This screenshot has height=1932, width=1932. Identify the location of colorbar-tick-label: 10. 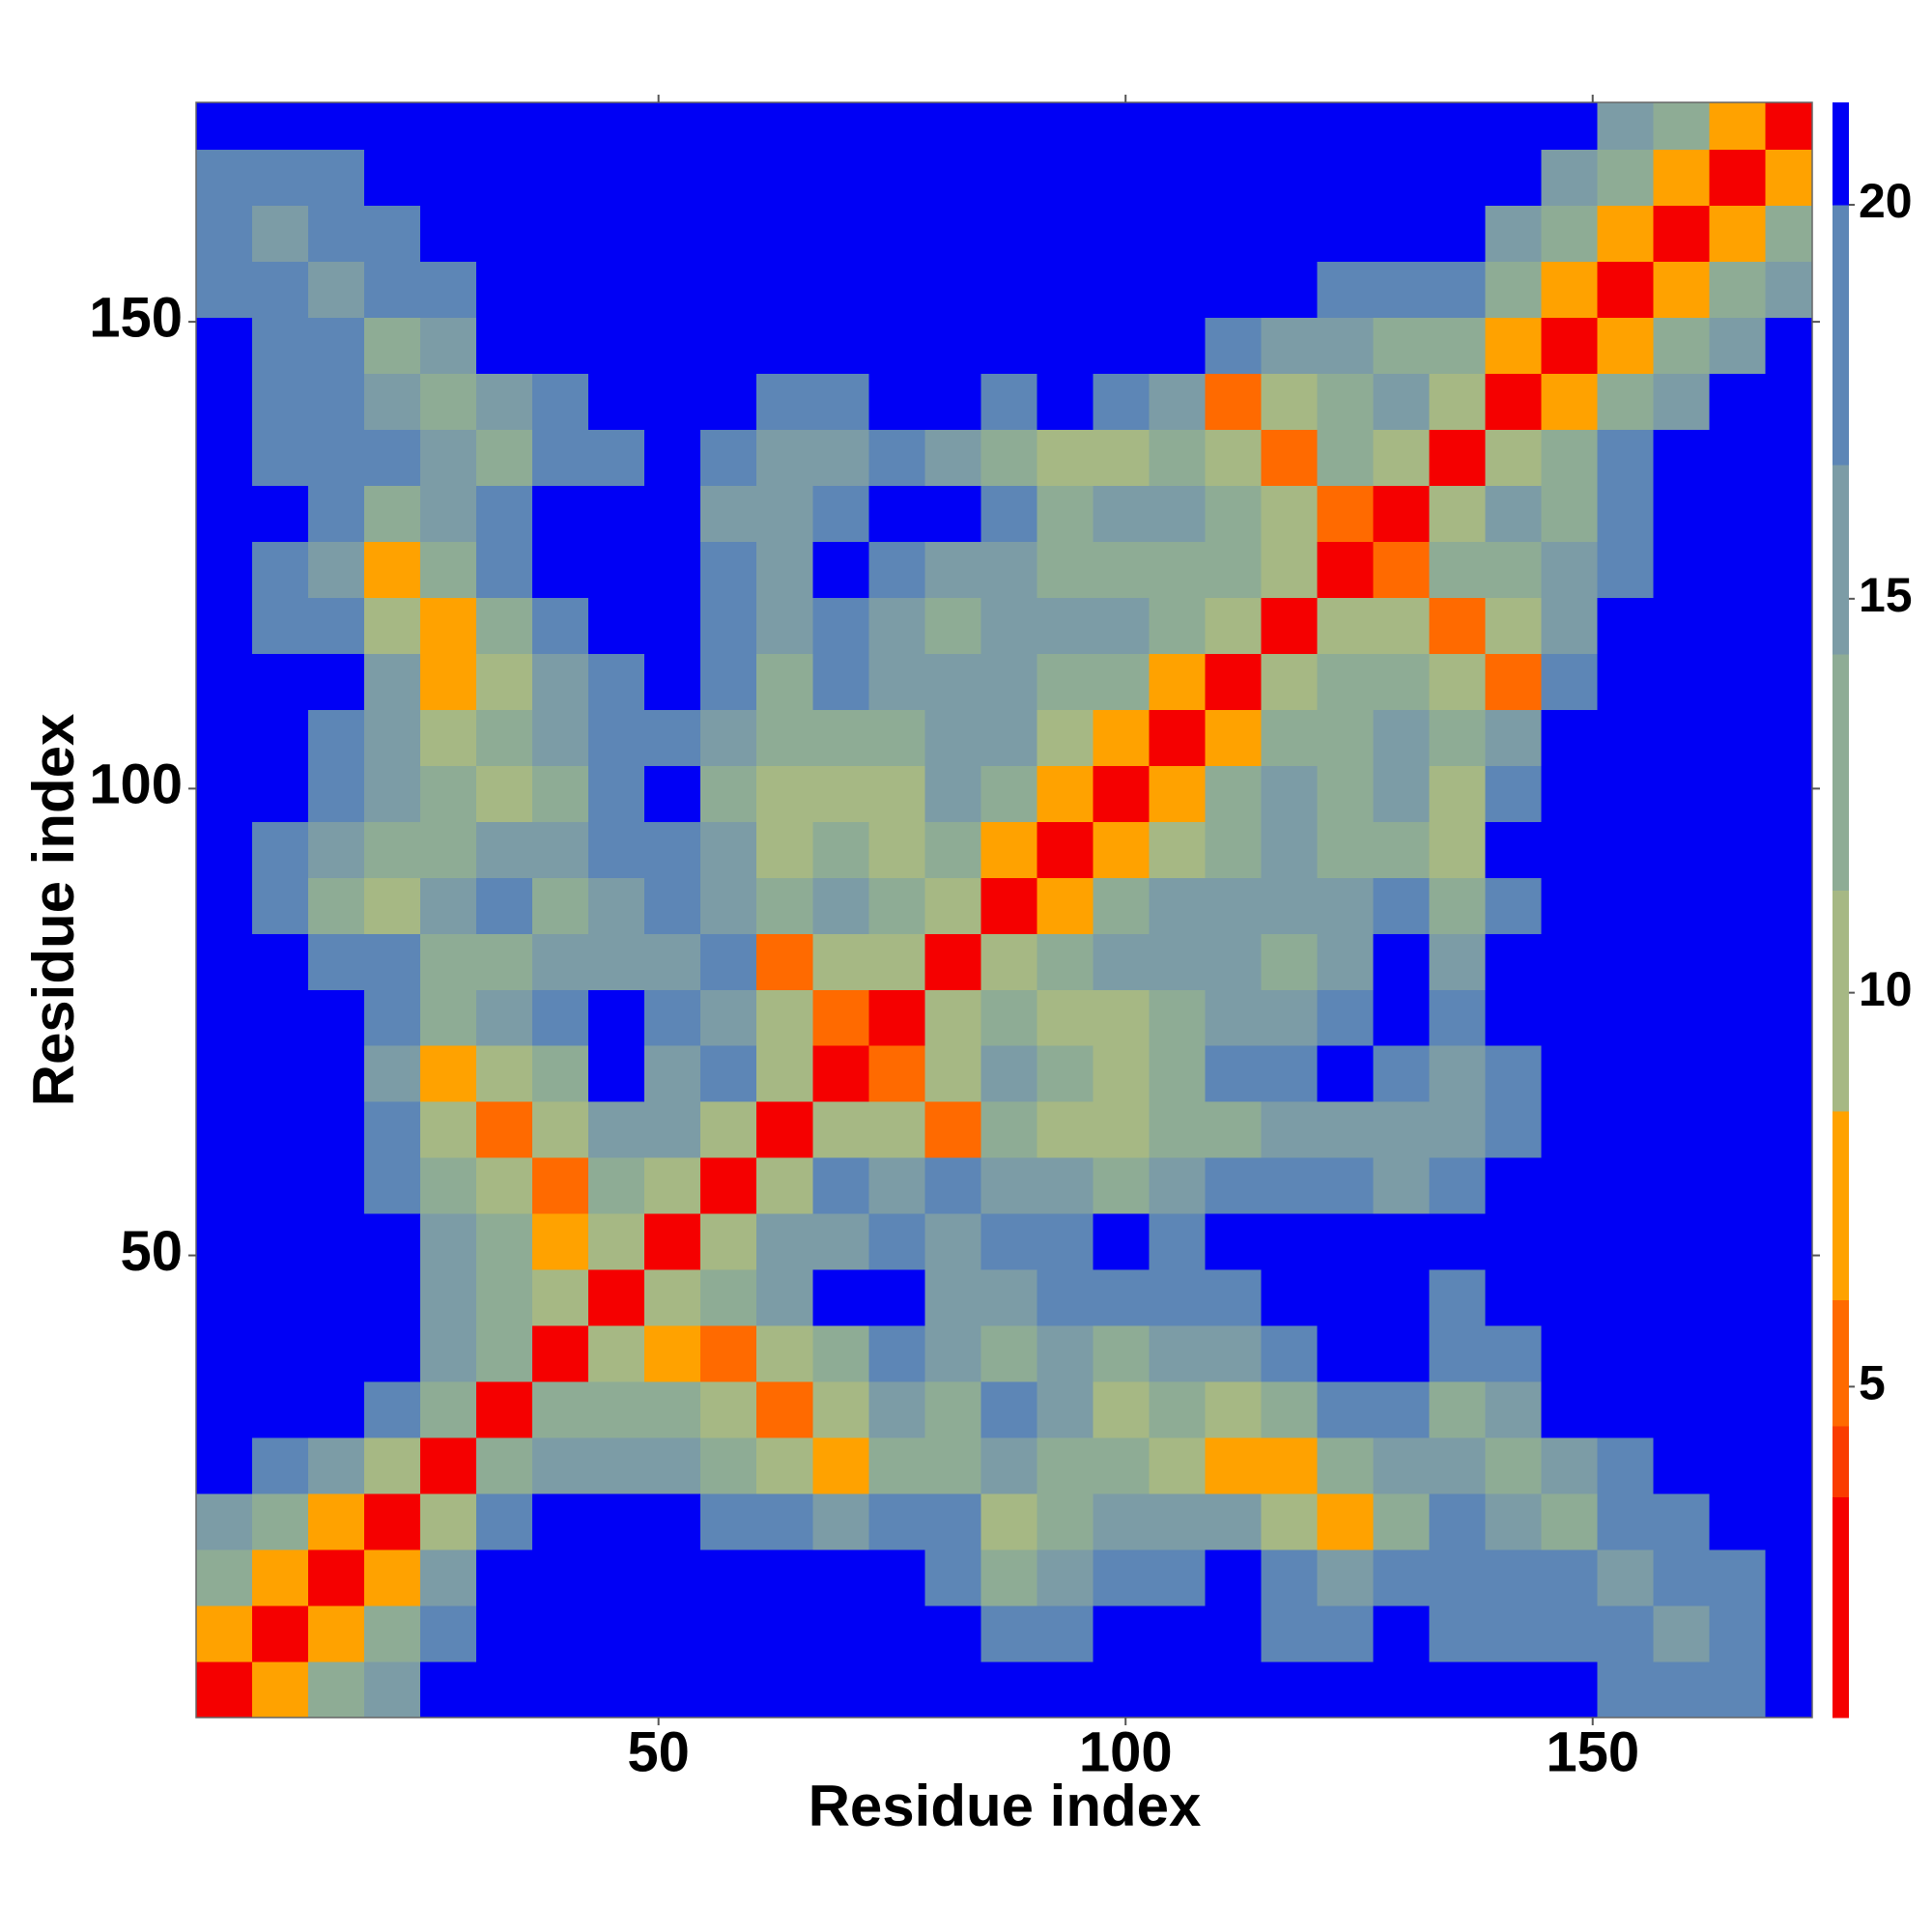
(1886, 989).